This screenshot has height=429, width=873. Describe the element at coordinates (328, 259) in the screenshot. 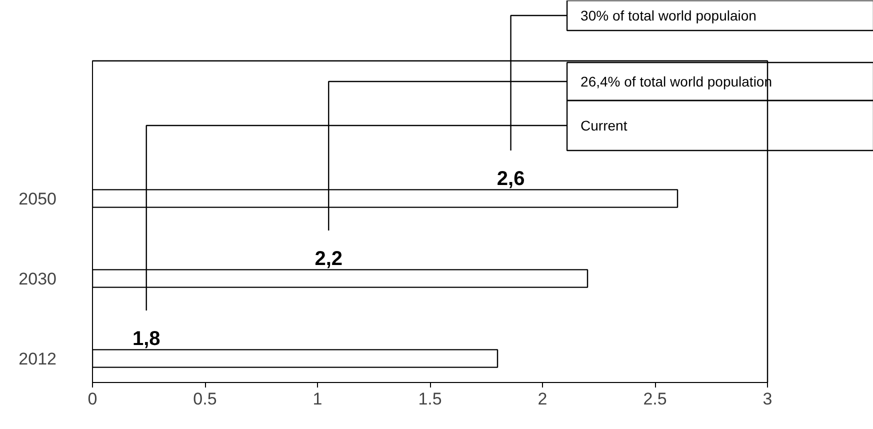

I see `data-label: 2,2` at that location.